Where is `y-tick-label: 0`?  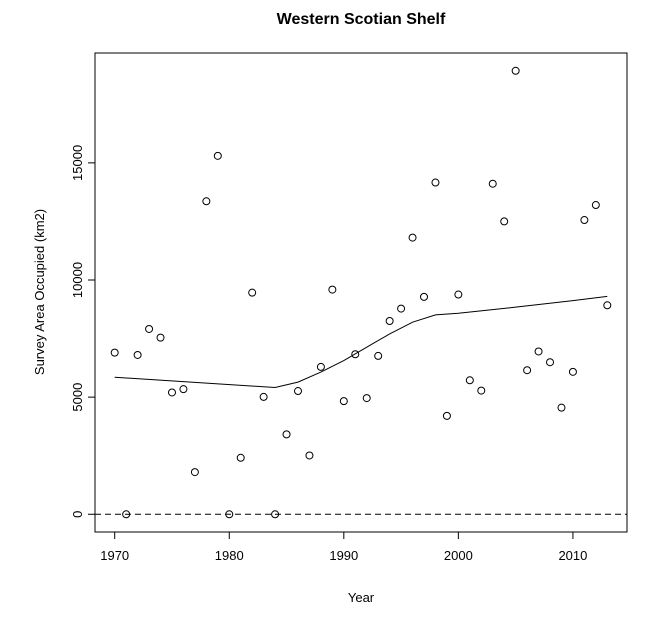
y-tick-label: 0 is located at coordinates (77, 514).